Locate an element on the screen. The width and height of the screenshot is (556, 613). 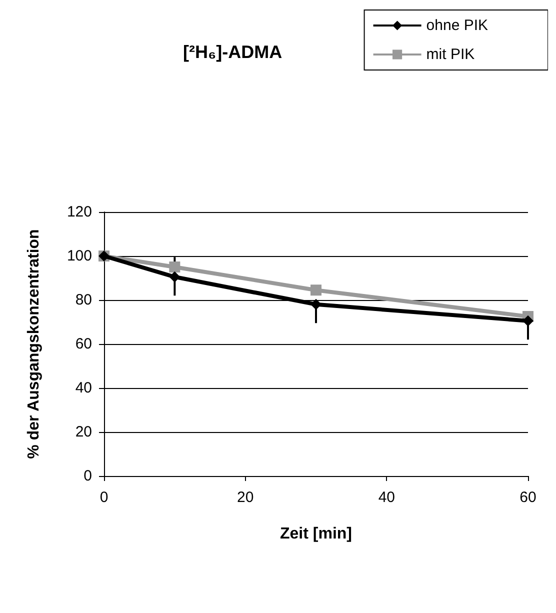
y-tick-label: 80 is located at coordinates (83, 300).